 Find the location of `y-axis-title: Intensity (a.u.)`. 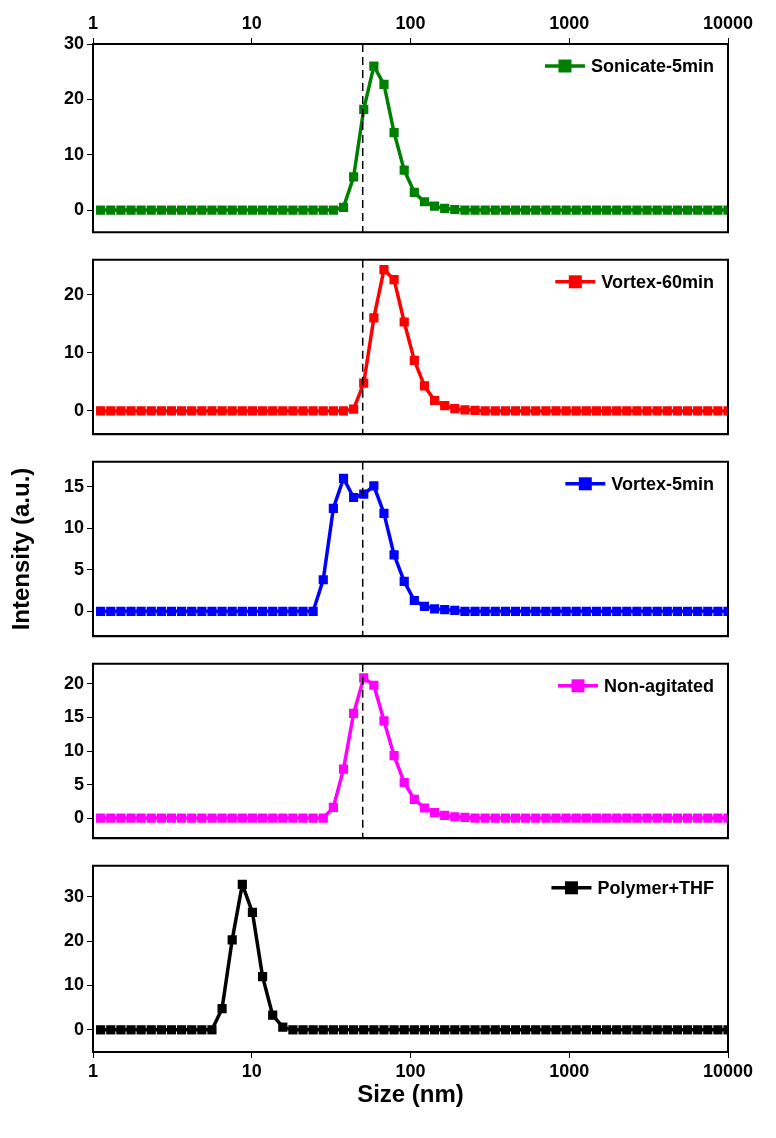

y-axis-title: Intensity (a.u.) is located at coordinates (21, 549).